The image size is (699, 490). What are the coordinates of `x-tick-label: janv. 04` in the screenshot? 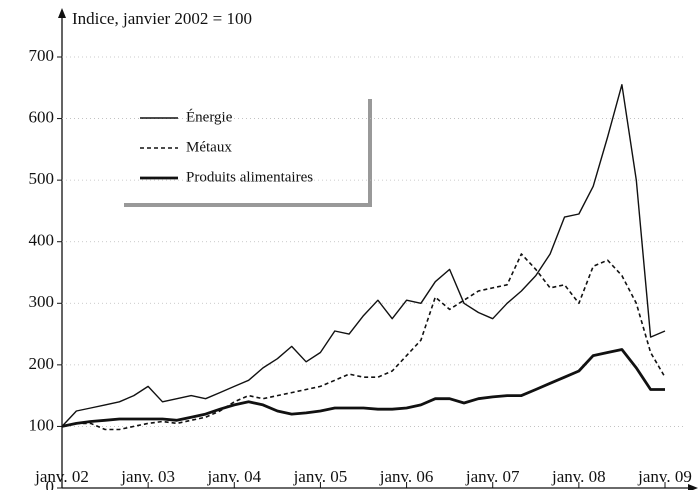 It's located at (233, 476).